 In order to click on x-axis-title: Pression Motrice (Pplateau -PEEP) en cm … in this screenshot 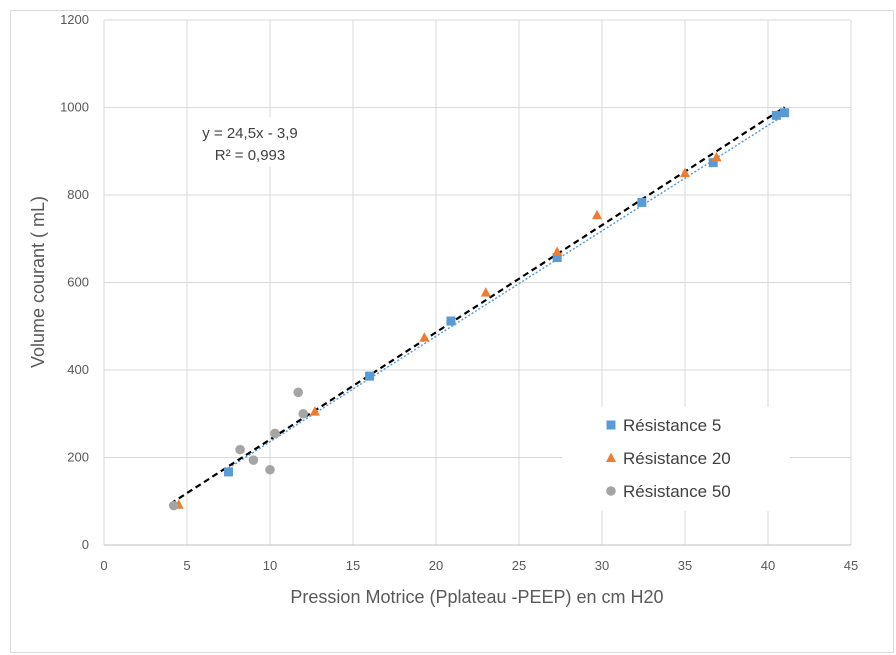, I will do `click(476, 597)`.